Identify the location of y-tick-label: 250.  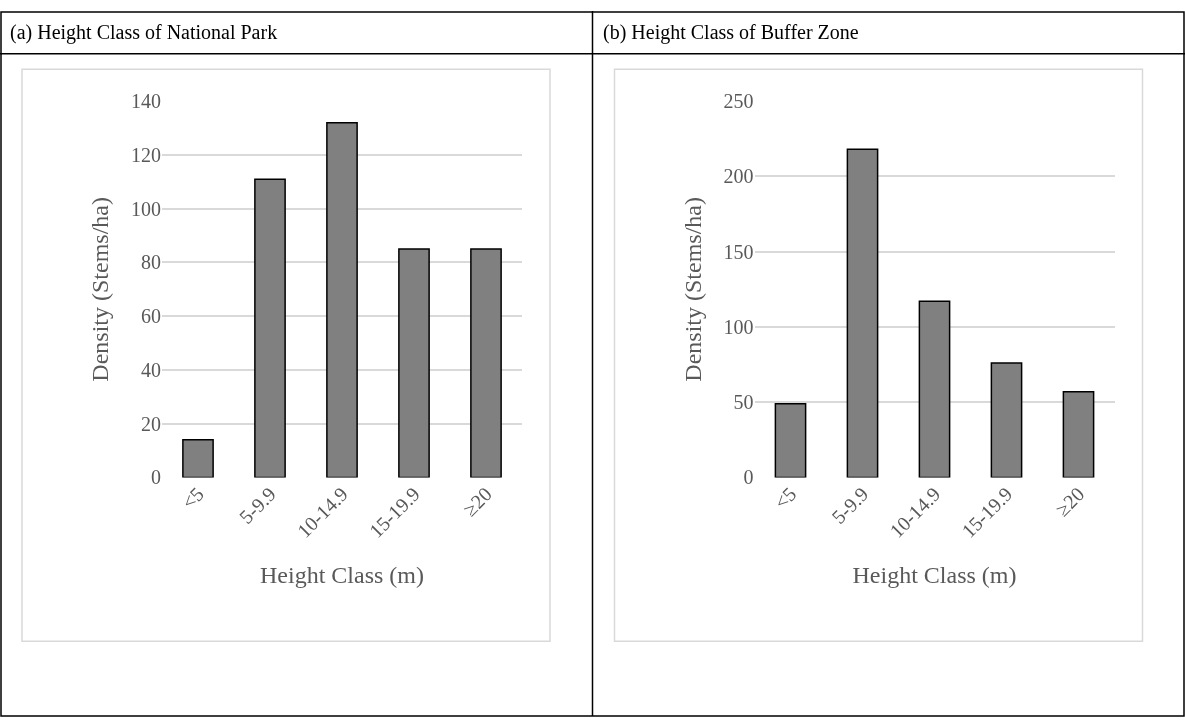
(738, 101).